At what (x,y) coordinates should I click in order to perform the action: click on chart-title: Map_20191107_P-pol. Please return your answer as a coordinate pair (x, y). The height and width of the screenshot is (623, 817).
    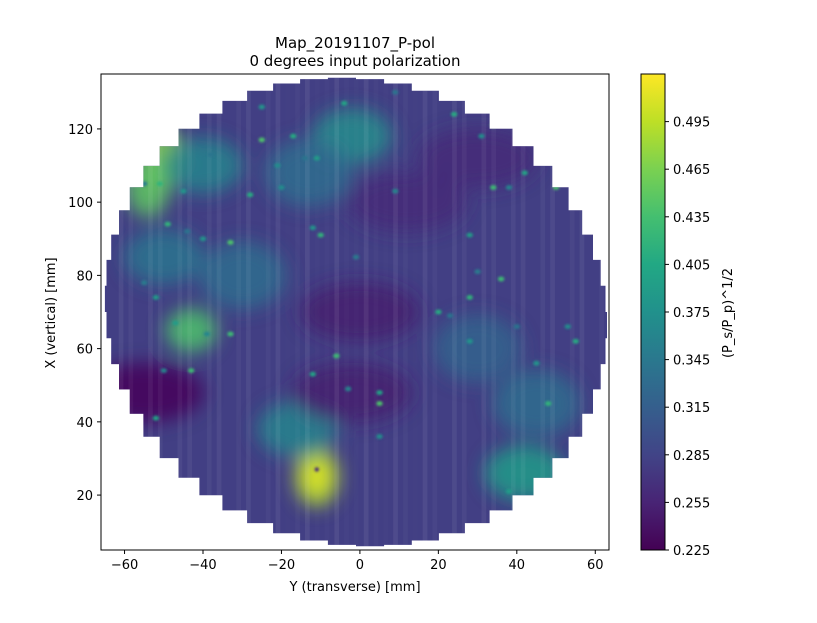
    Looking at the image, I should click on (355, 43).